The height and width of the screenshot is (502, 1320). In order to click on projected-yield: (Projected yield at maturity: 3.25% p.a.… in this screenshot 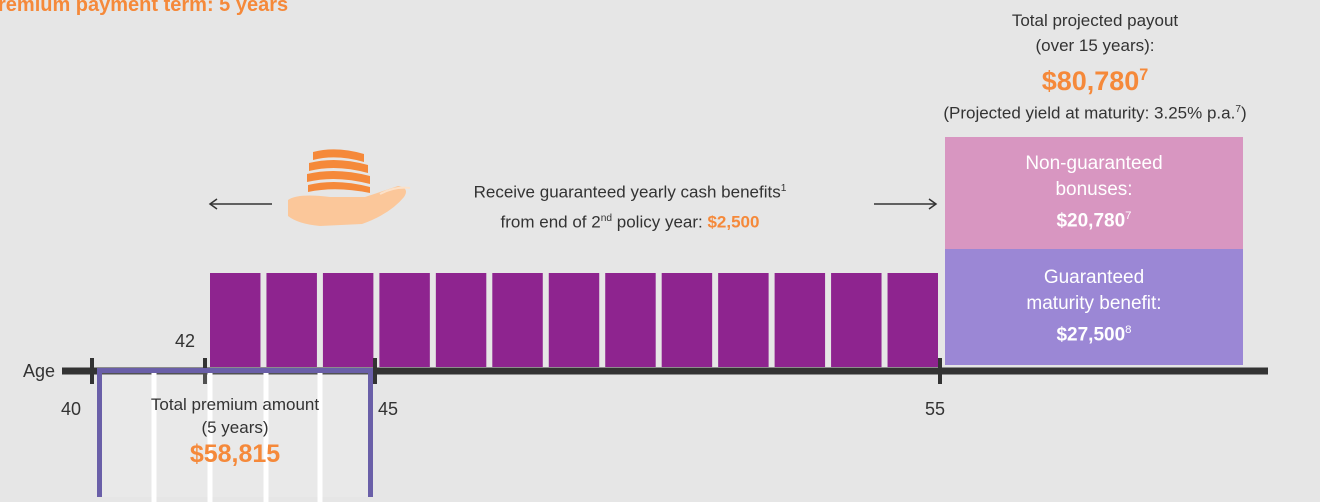, I will do `click(1095, 113)`.